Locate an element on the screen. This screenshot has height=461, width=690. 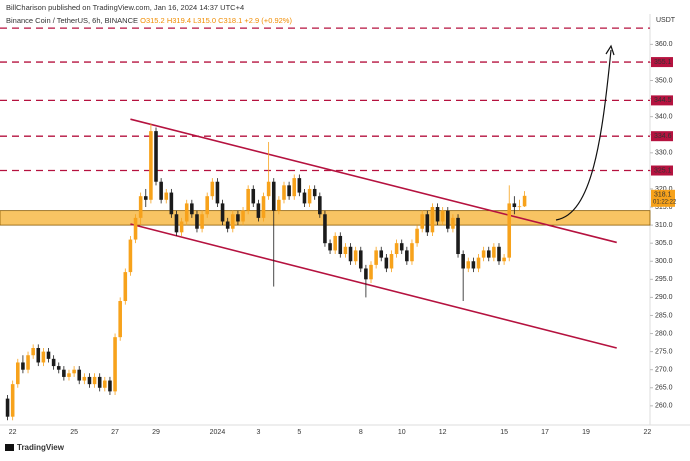
y-tick-label: 330.0 is located at coordinates (664, 153).